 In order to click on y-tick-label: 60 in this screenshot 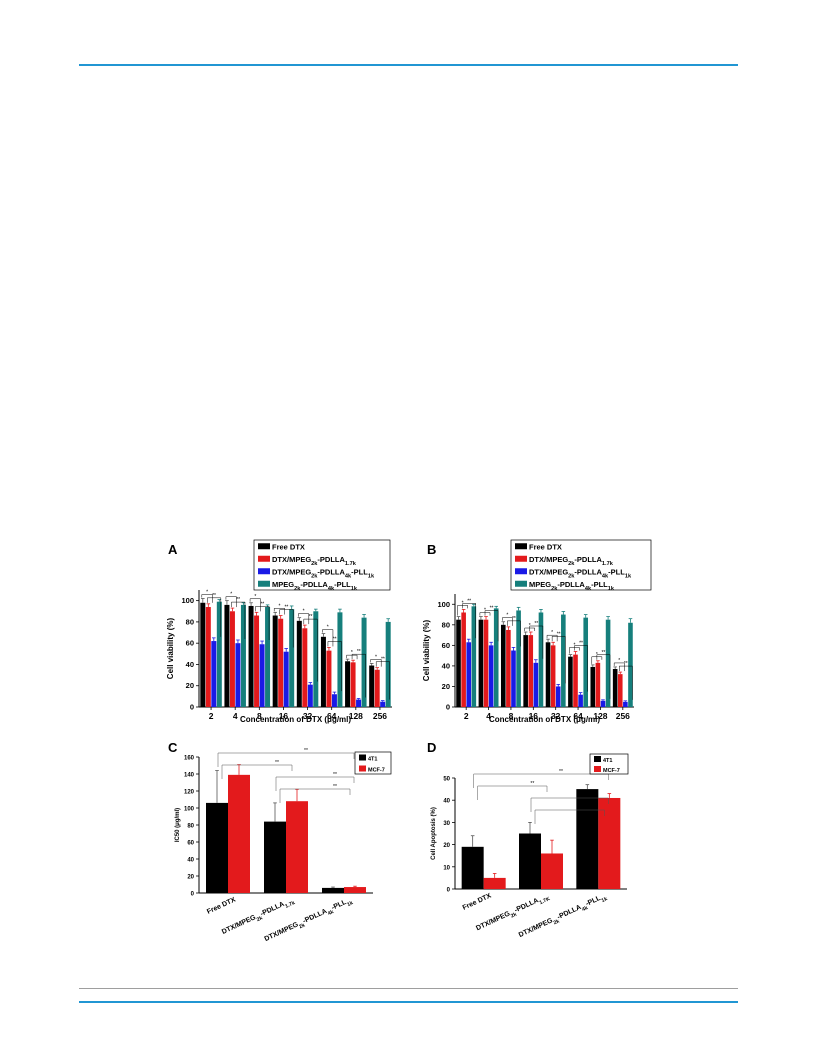, I will do `click(190, 643)`.